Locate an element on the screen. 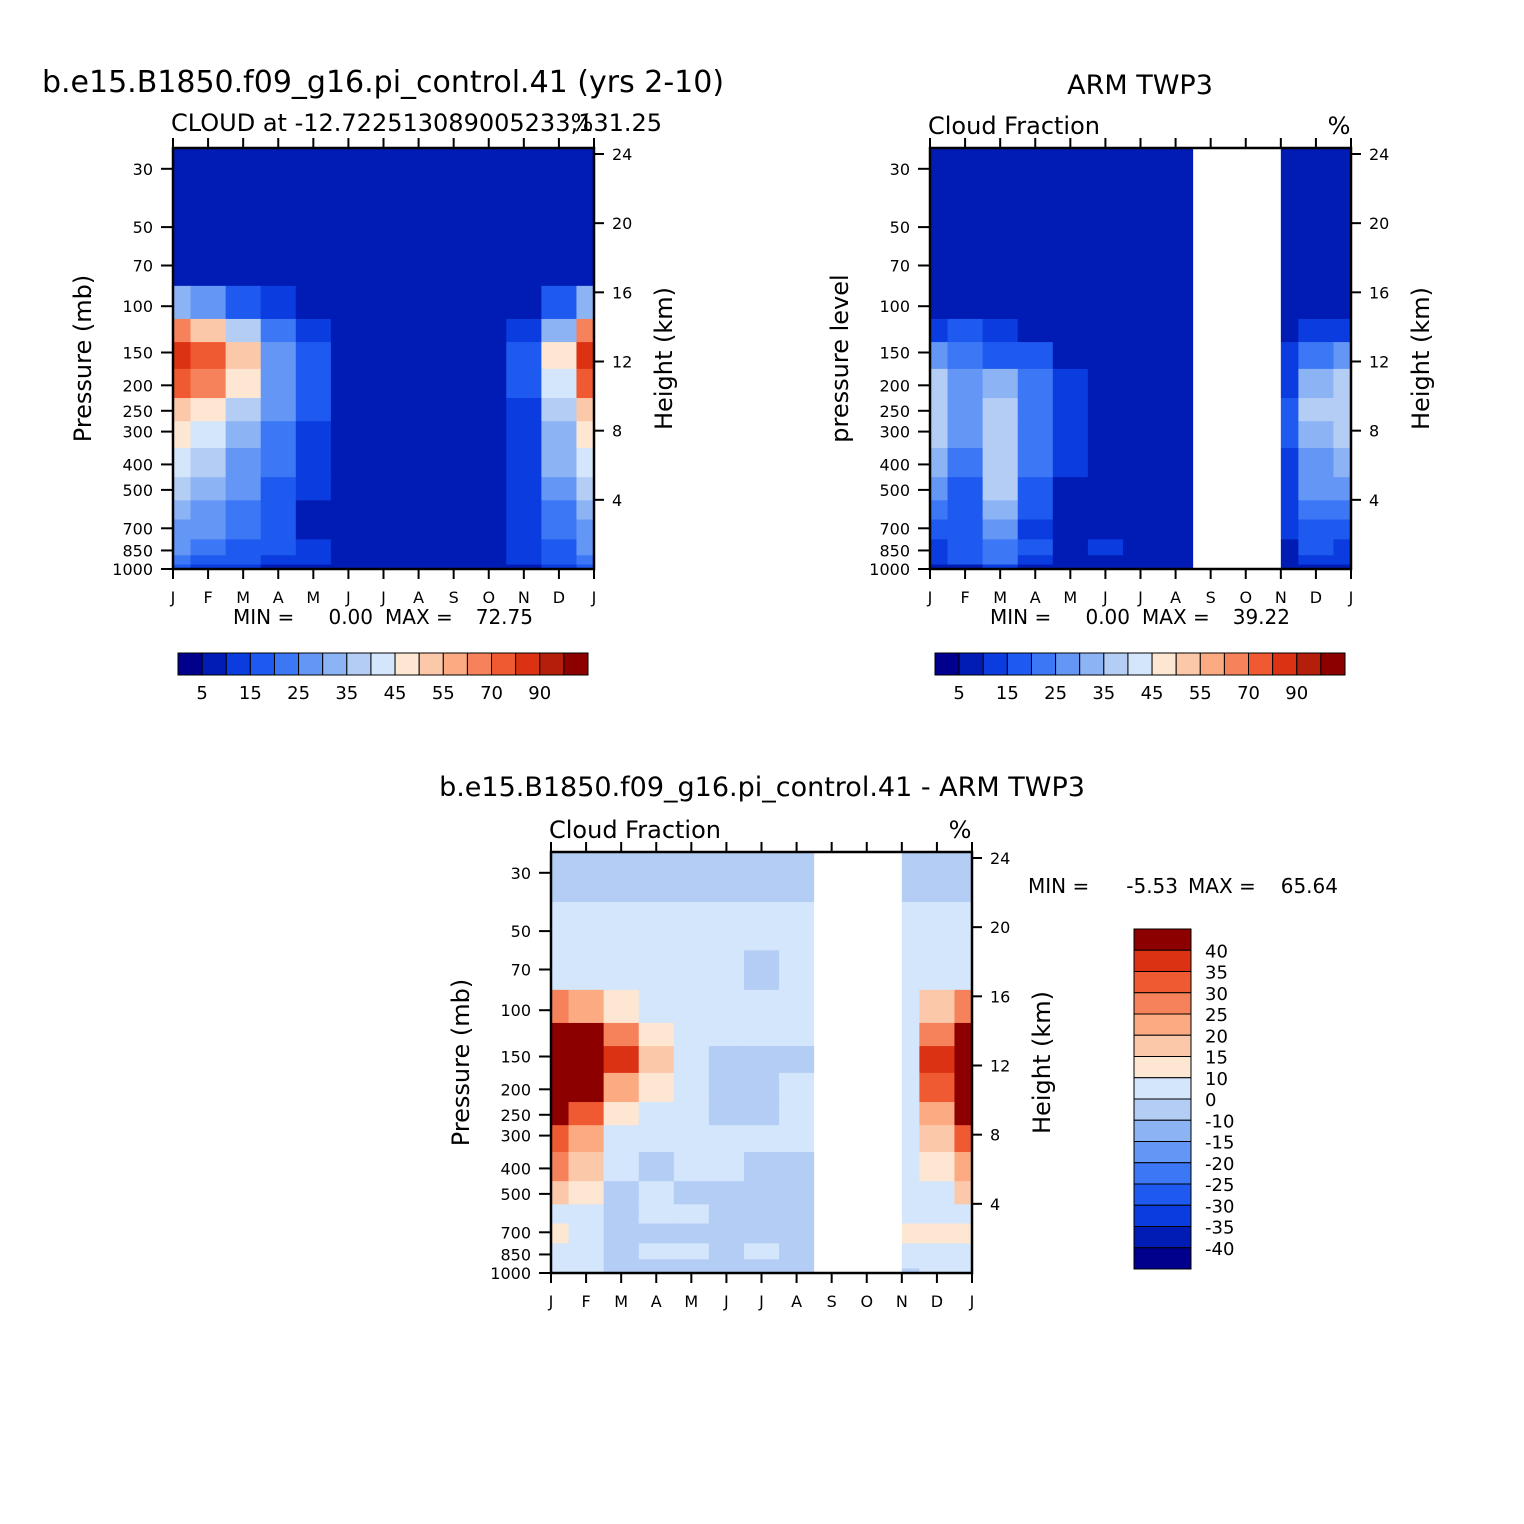 The height and width of the screenshot is (1524, 1524). stats: MIN = 0.00 MAX = 72.75 is located at coordinates (383, 617).